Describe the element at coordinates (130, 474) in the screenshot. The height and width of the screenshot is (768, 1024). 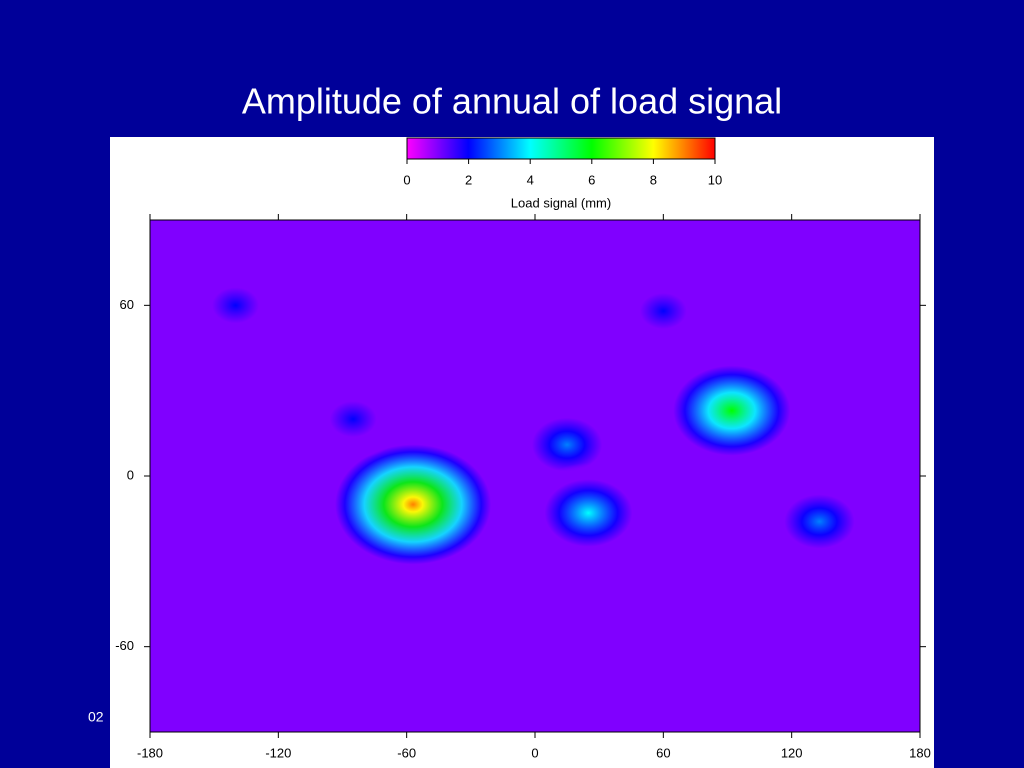
I see `y-tick-label: 0` at that location.